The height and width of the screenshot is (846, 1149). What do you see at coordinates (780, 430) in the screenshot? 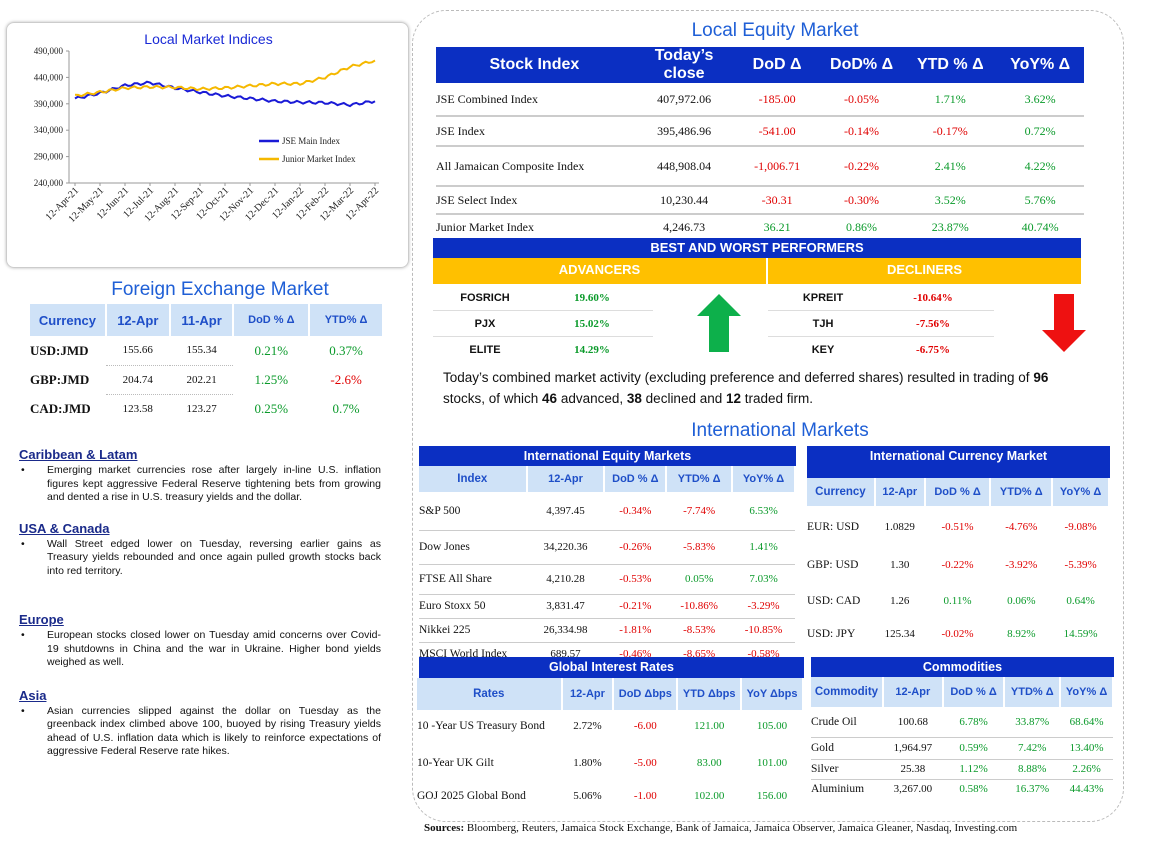
I see `intl-title: International Markets` at bounding box center [780, 430].